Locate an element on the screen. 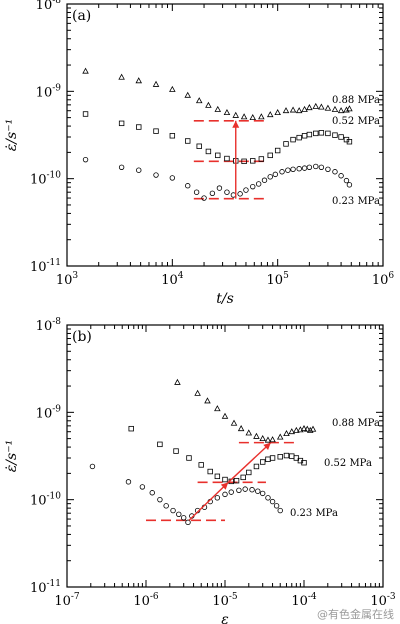  x-tick-label: 10⁵ is located at coordinates (278, 279).